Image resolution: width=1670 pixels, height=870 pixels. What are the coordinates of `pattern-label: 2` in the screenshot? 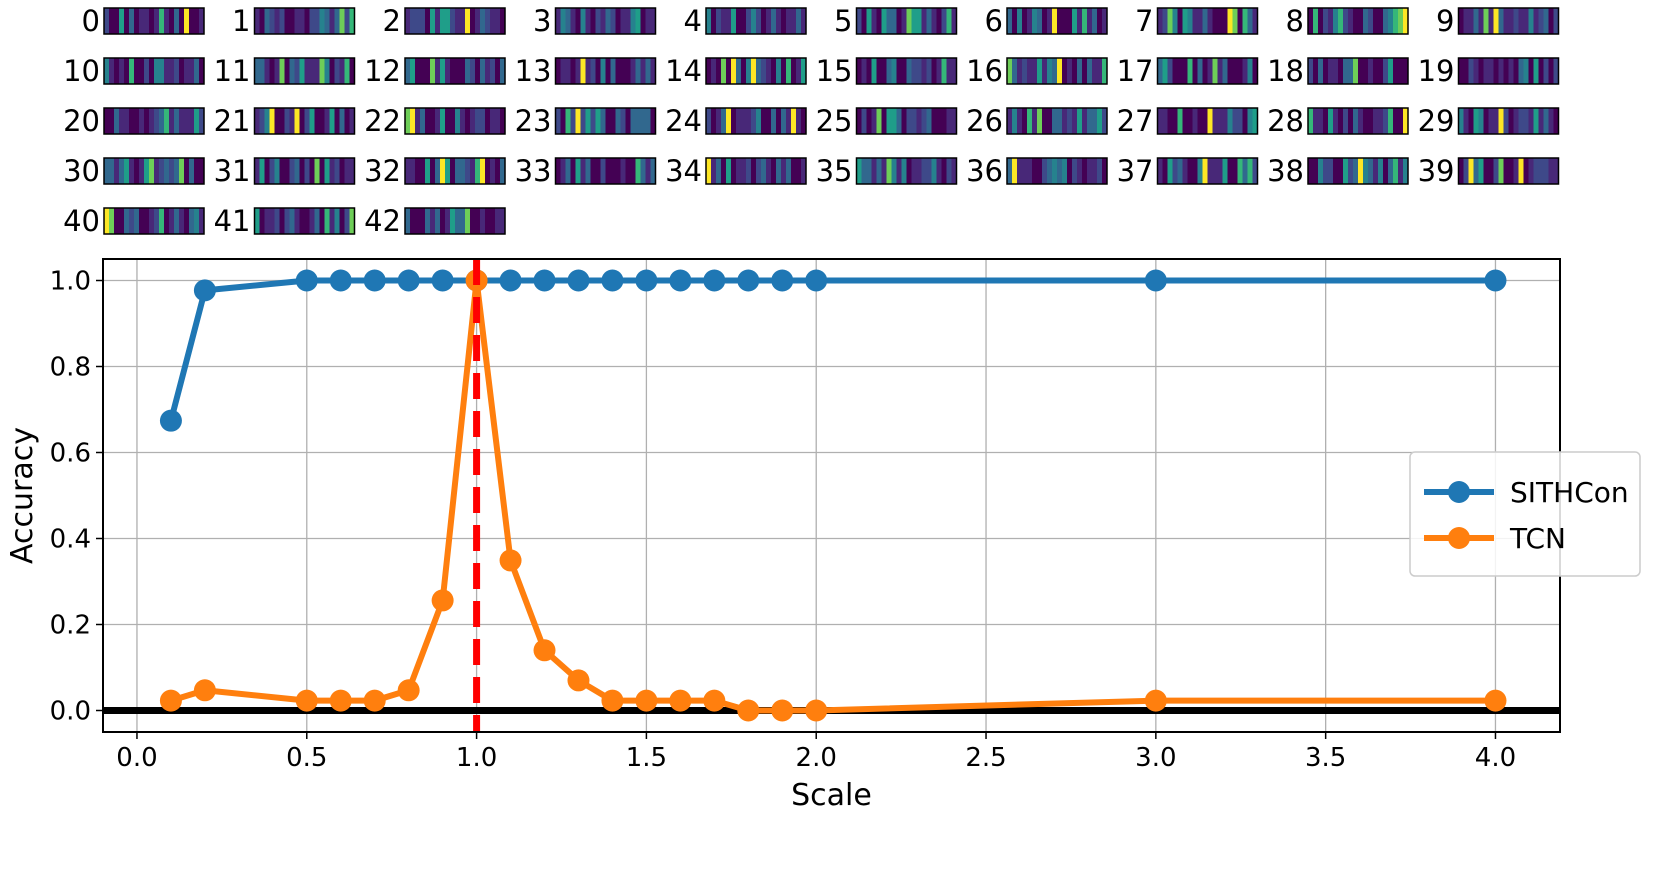 It's located at (392, 21).